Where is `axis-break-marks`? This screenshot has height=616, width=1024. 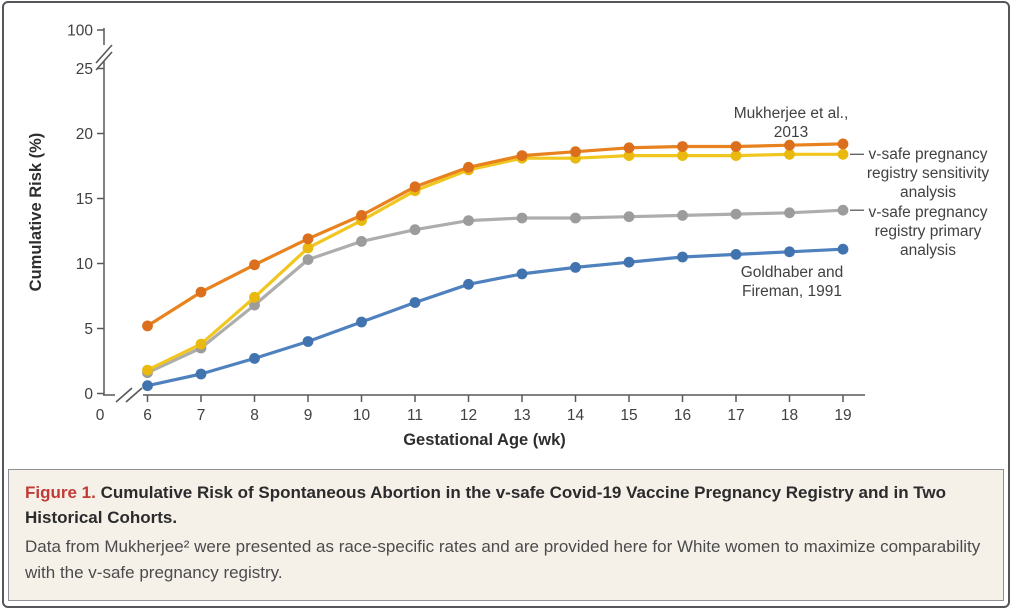 axis-break-marks is located at coordinates (119, 223).